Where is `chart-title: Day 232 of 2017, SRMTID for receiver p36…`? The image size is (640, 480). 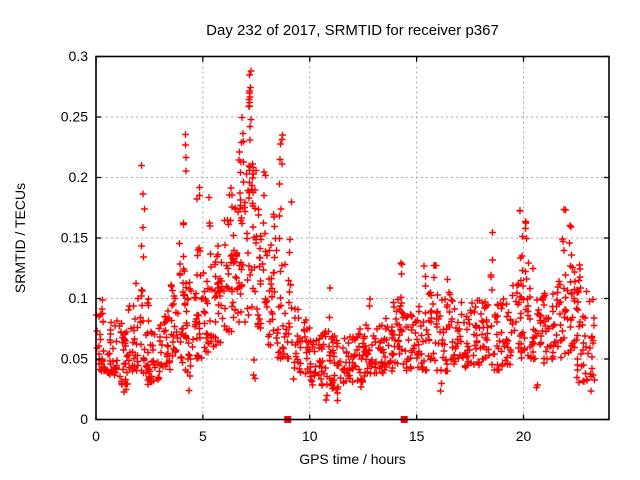 chart-title: Day 232 of 2017, SRMTID for receiver p36… is located at coordinates (352, 30).